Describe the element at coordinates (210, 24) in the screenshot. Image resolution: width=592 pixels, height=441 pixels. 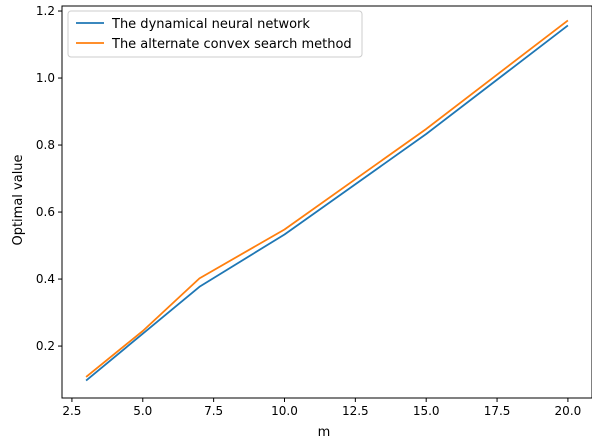
I see `legend-label: The dynamical neural network` at that location.